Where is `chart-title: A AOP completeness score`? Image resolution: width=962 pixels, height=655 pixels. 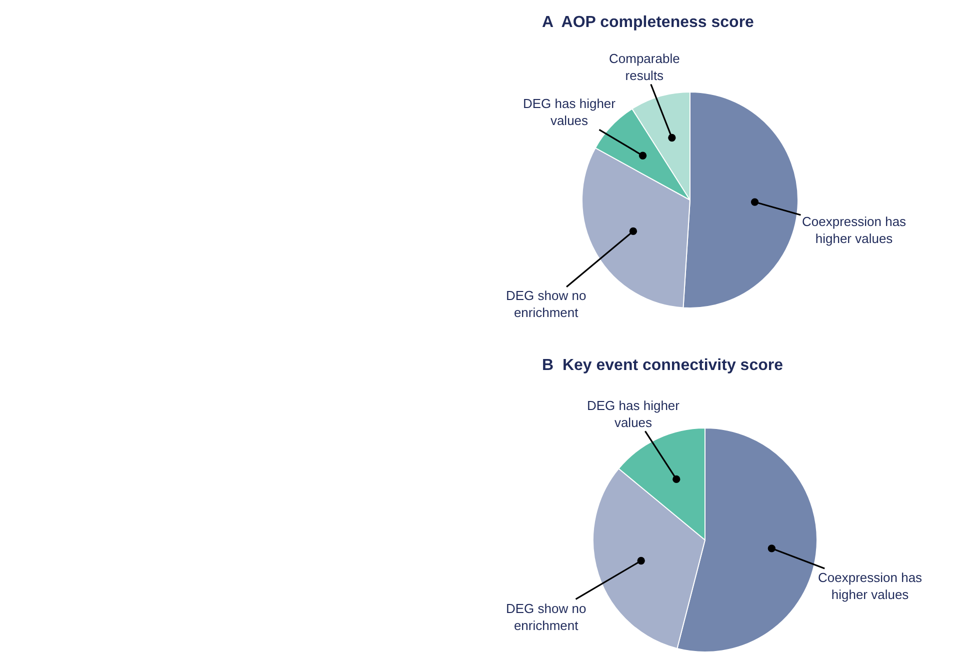
chart-title: A AOP completeness score is located at coordinates (648, 22).